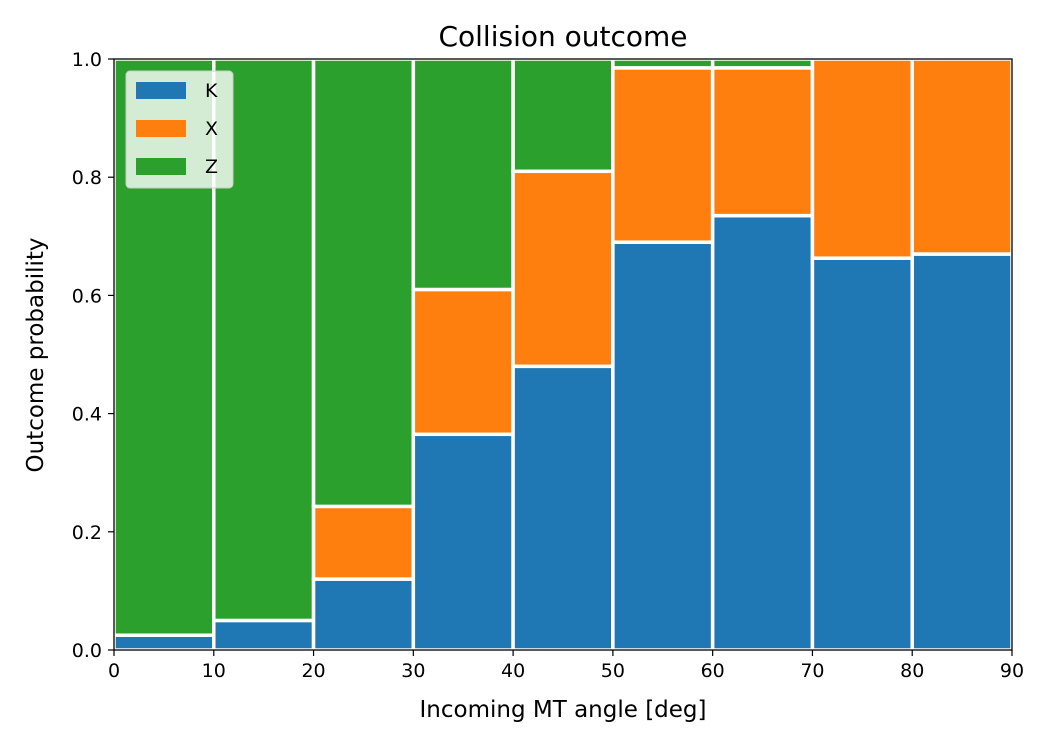 Image resolution: width=1050 pixels, height=750 pixels. What do you see at coordinates (563, 710) in the screenshot?
I see `x-axis-label: Incoming MT angle [deg]` at bounding box center [563, 710].